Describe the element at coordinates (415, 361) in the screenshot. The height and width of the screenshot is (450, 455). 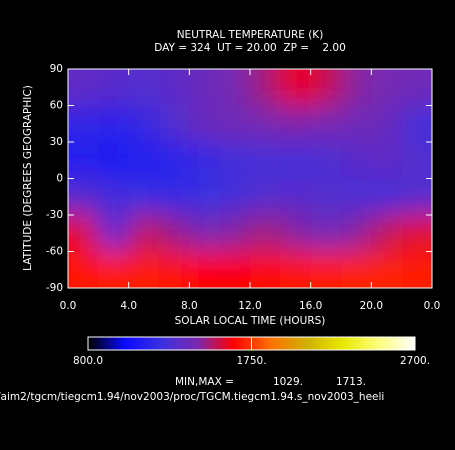
I see `colorbar-tick-label: 2700.` at that location.